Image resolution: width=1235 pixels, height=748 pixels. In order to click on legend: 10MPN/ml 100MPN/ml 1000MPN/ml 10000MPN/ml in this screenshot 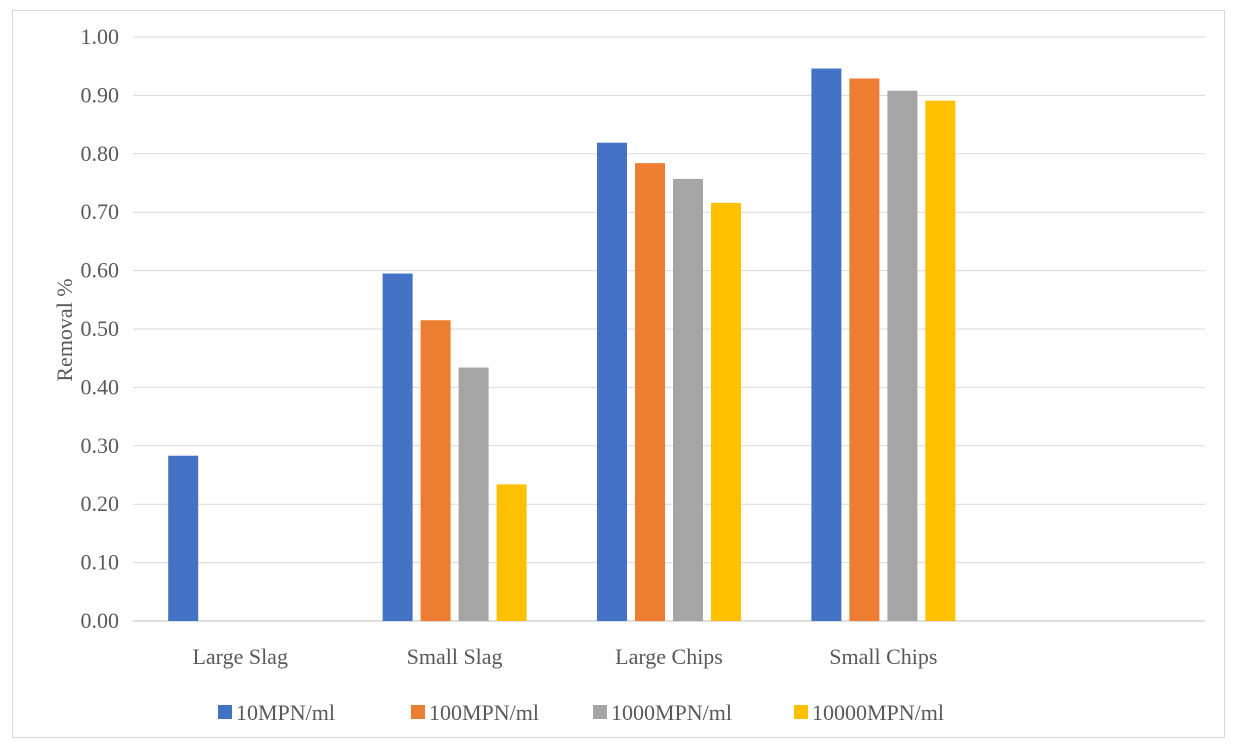, I will do `click(581, 712)`.